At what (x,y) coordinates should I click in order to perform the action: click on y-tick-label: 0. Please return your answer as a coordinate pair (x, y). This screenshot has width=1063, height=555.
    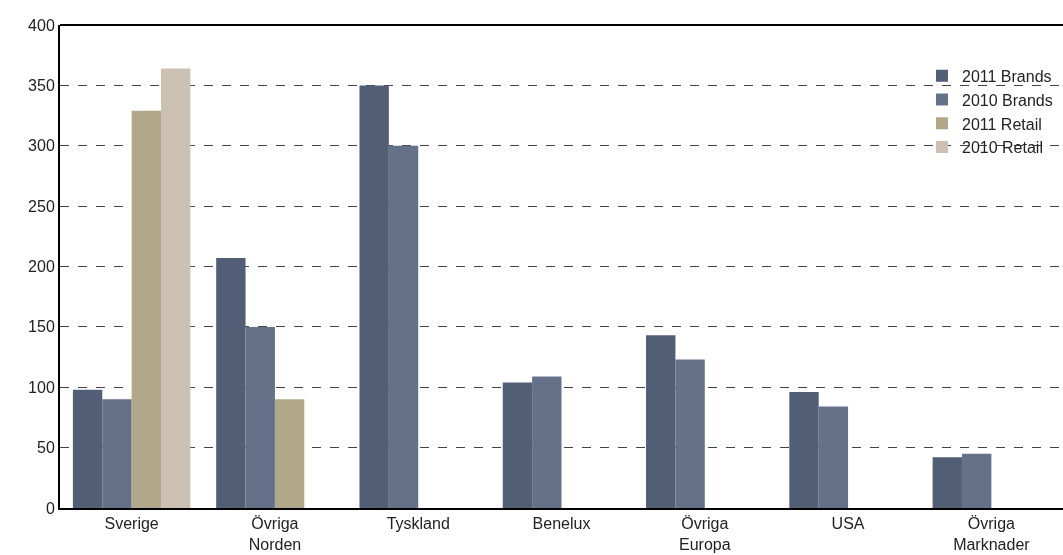
    Looking at the image, I should click on (50, 508).